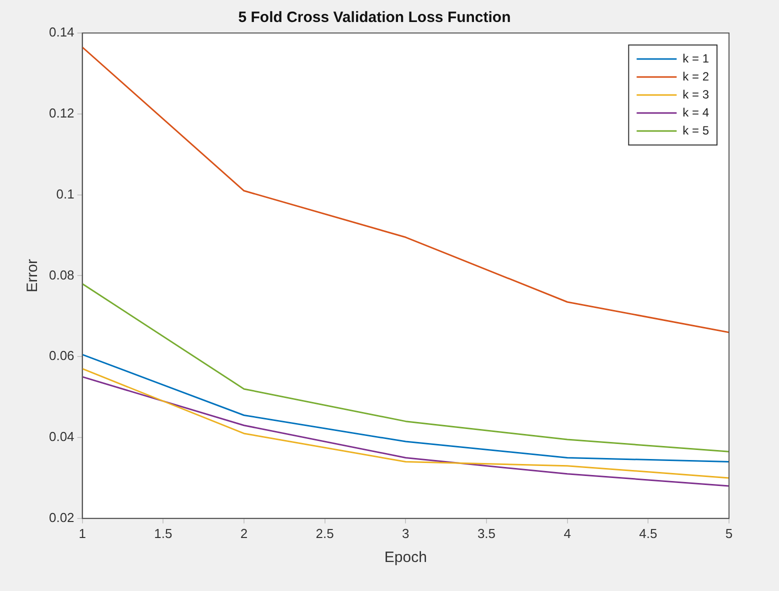 The image size is (779, 591). What do you see at coordinates (61, 517) in the screenshot?
I see `y-tick-label: 0.02` at bounding box center [61, 517].